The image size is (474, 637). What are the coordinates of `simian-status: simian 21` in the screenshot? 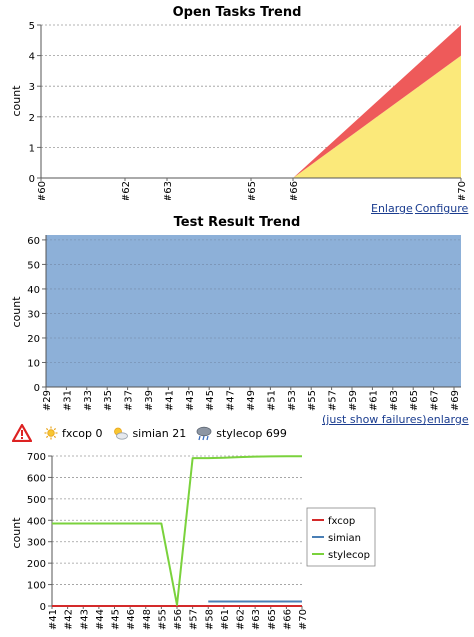 It's located at (149, 433).